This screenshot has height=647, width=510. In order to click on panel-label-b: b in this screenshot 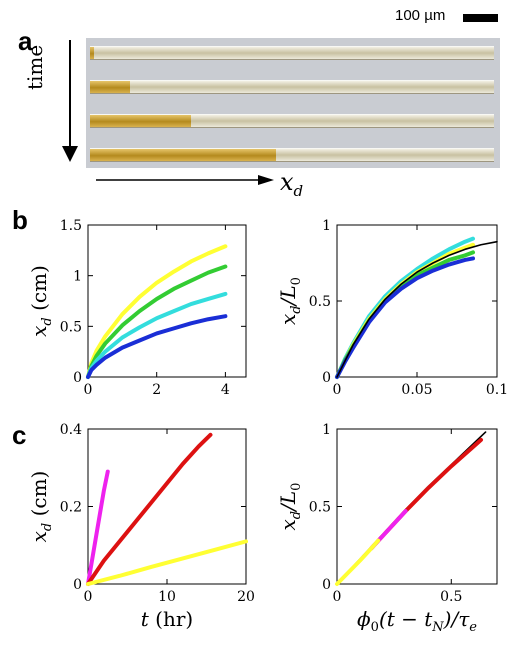, I will do `click(20, 220)`.